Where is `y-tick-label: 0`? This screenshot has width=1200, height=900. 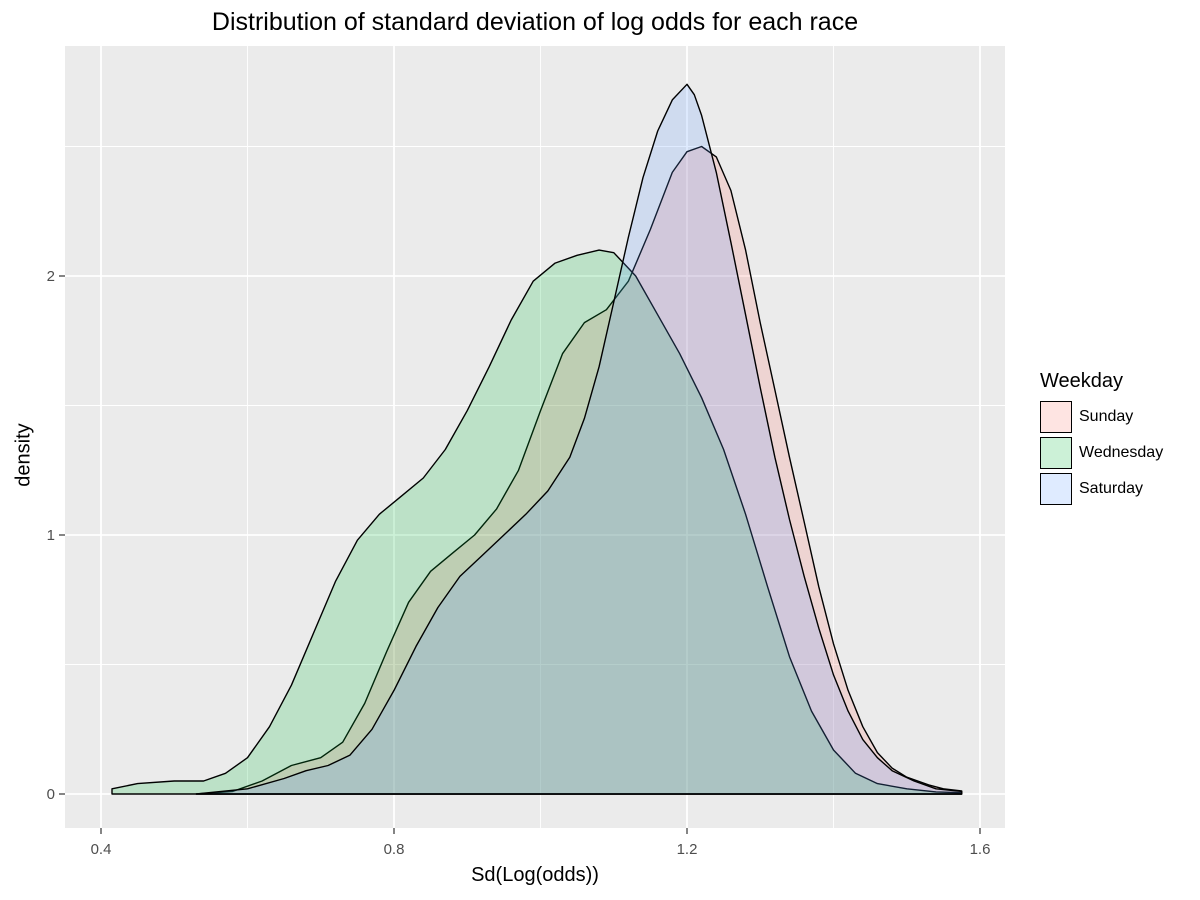
y-tick-label: 0 is located at coordinates (51, 794).